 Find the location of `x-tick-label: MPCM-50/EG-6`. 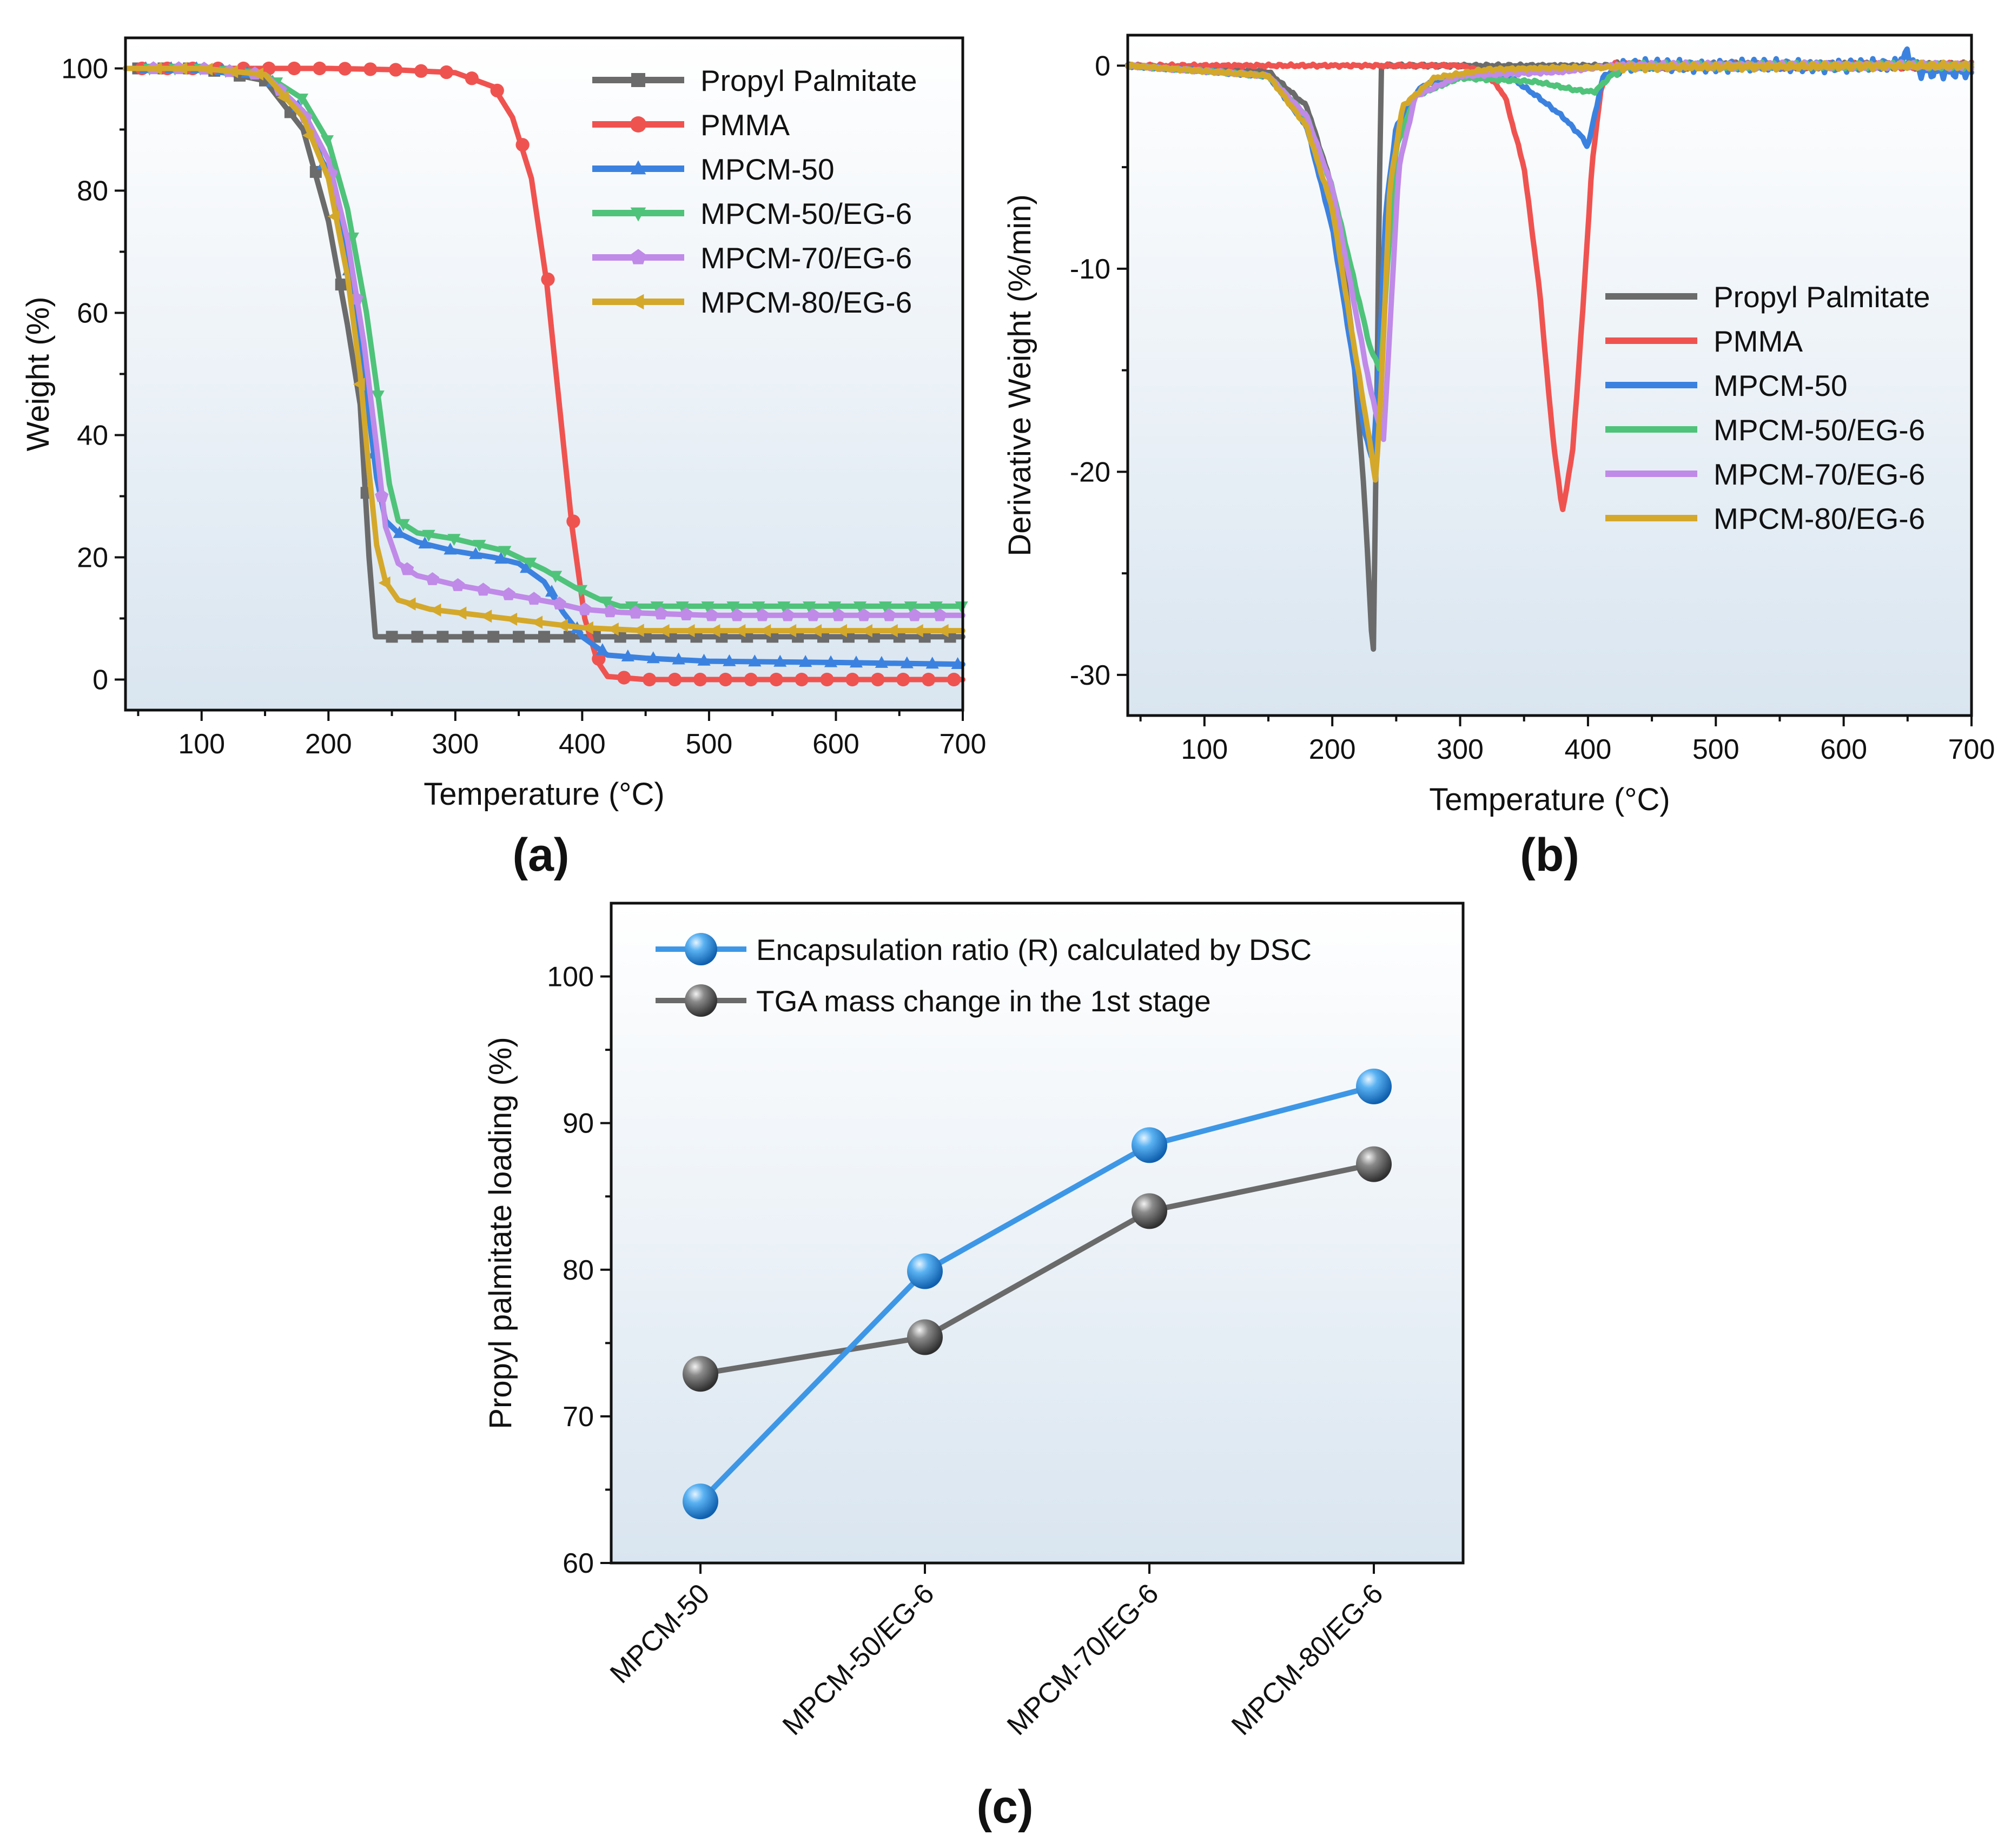

x-tick-label: MPCM-50/EG-6 is located at coordinates (859, 1659).